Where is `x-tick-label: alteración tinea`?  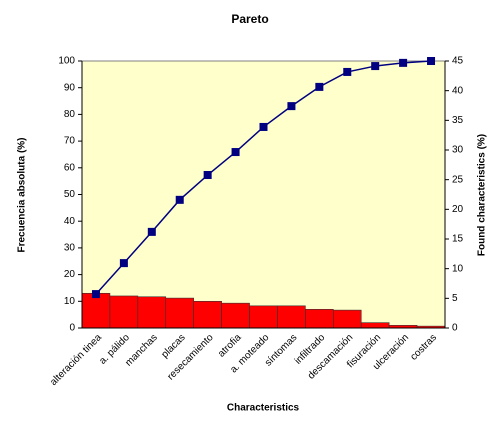
x-tick-label: alteración tinea is located at coordinates (76, 360).